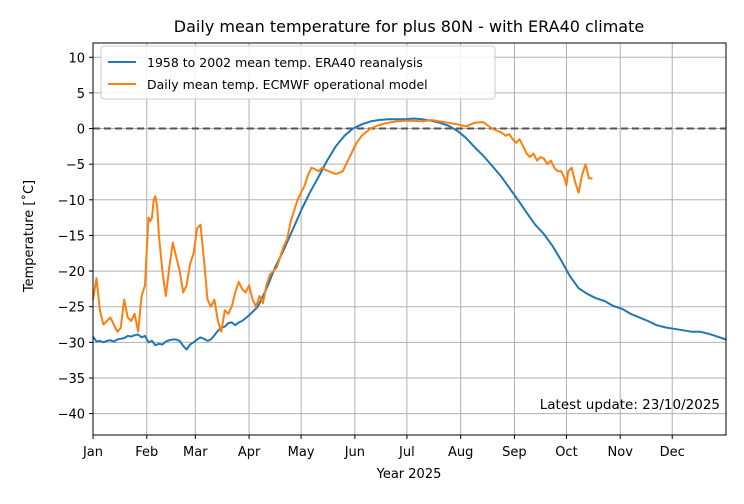 The width and height of the screenshot is (744, 504). I want to click on legend-label-era40: 1958 to 2002 mean temp. ERA40 reanalysis, so click(285, 62).